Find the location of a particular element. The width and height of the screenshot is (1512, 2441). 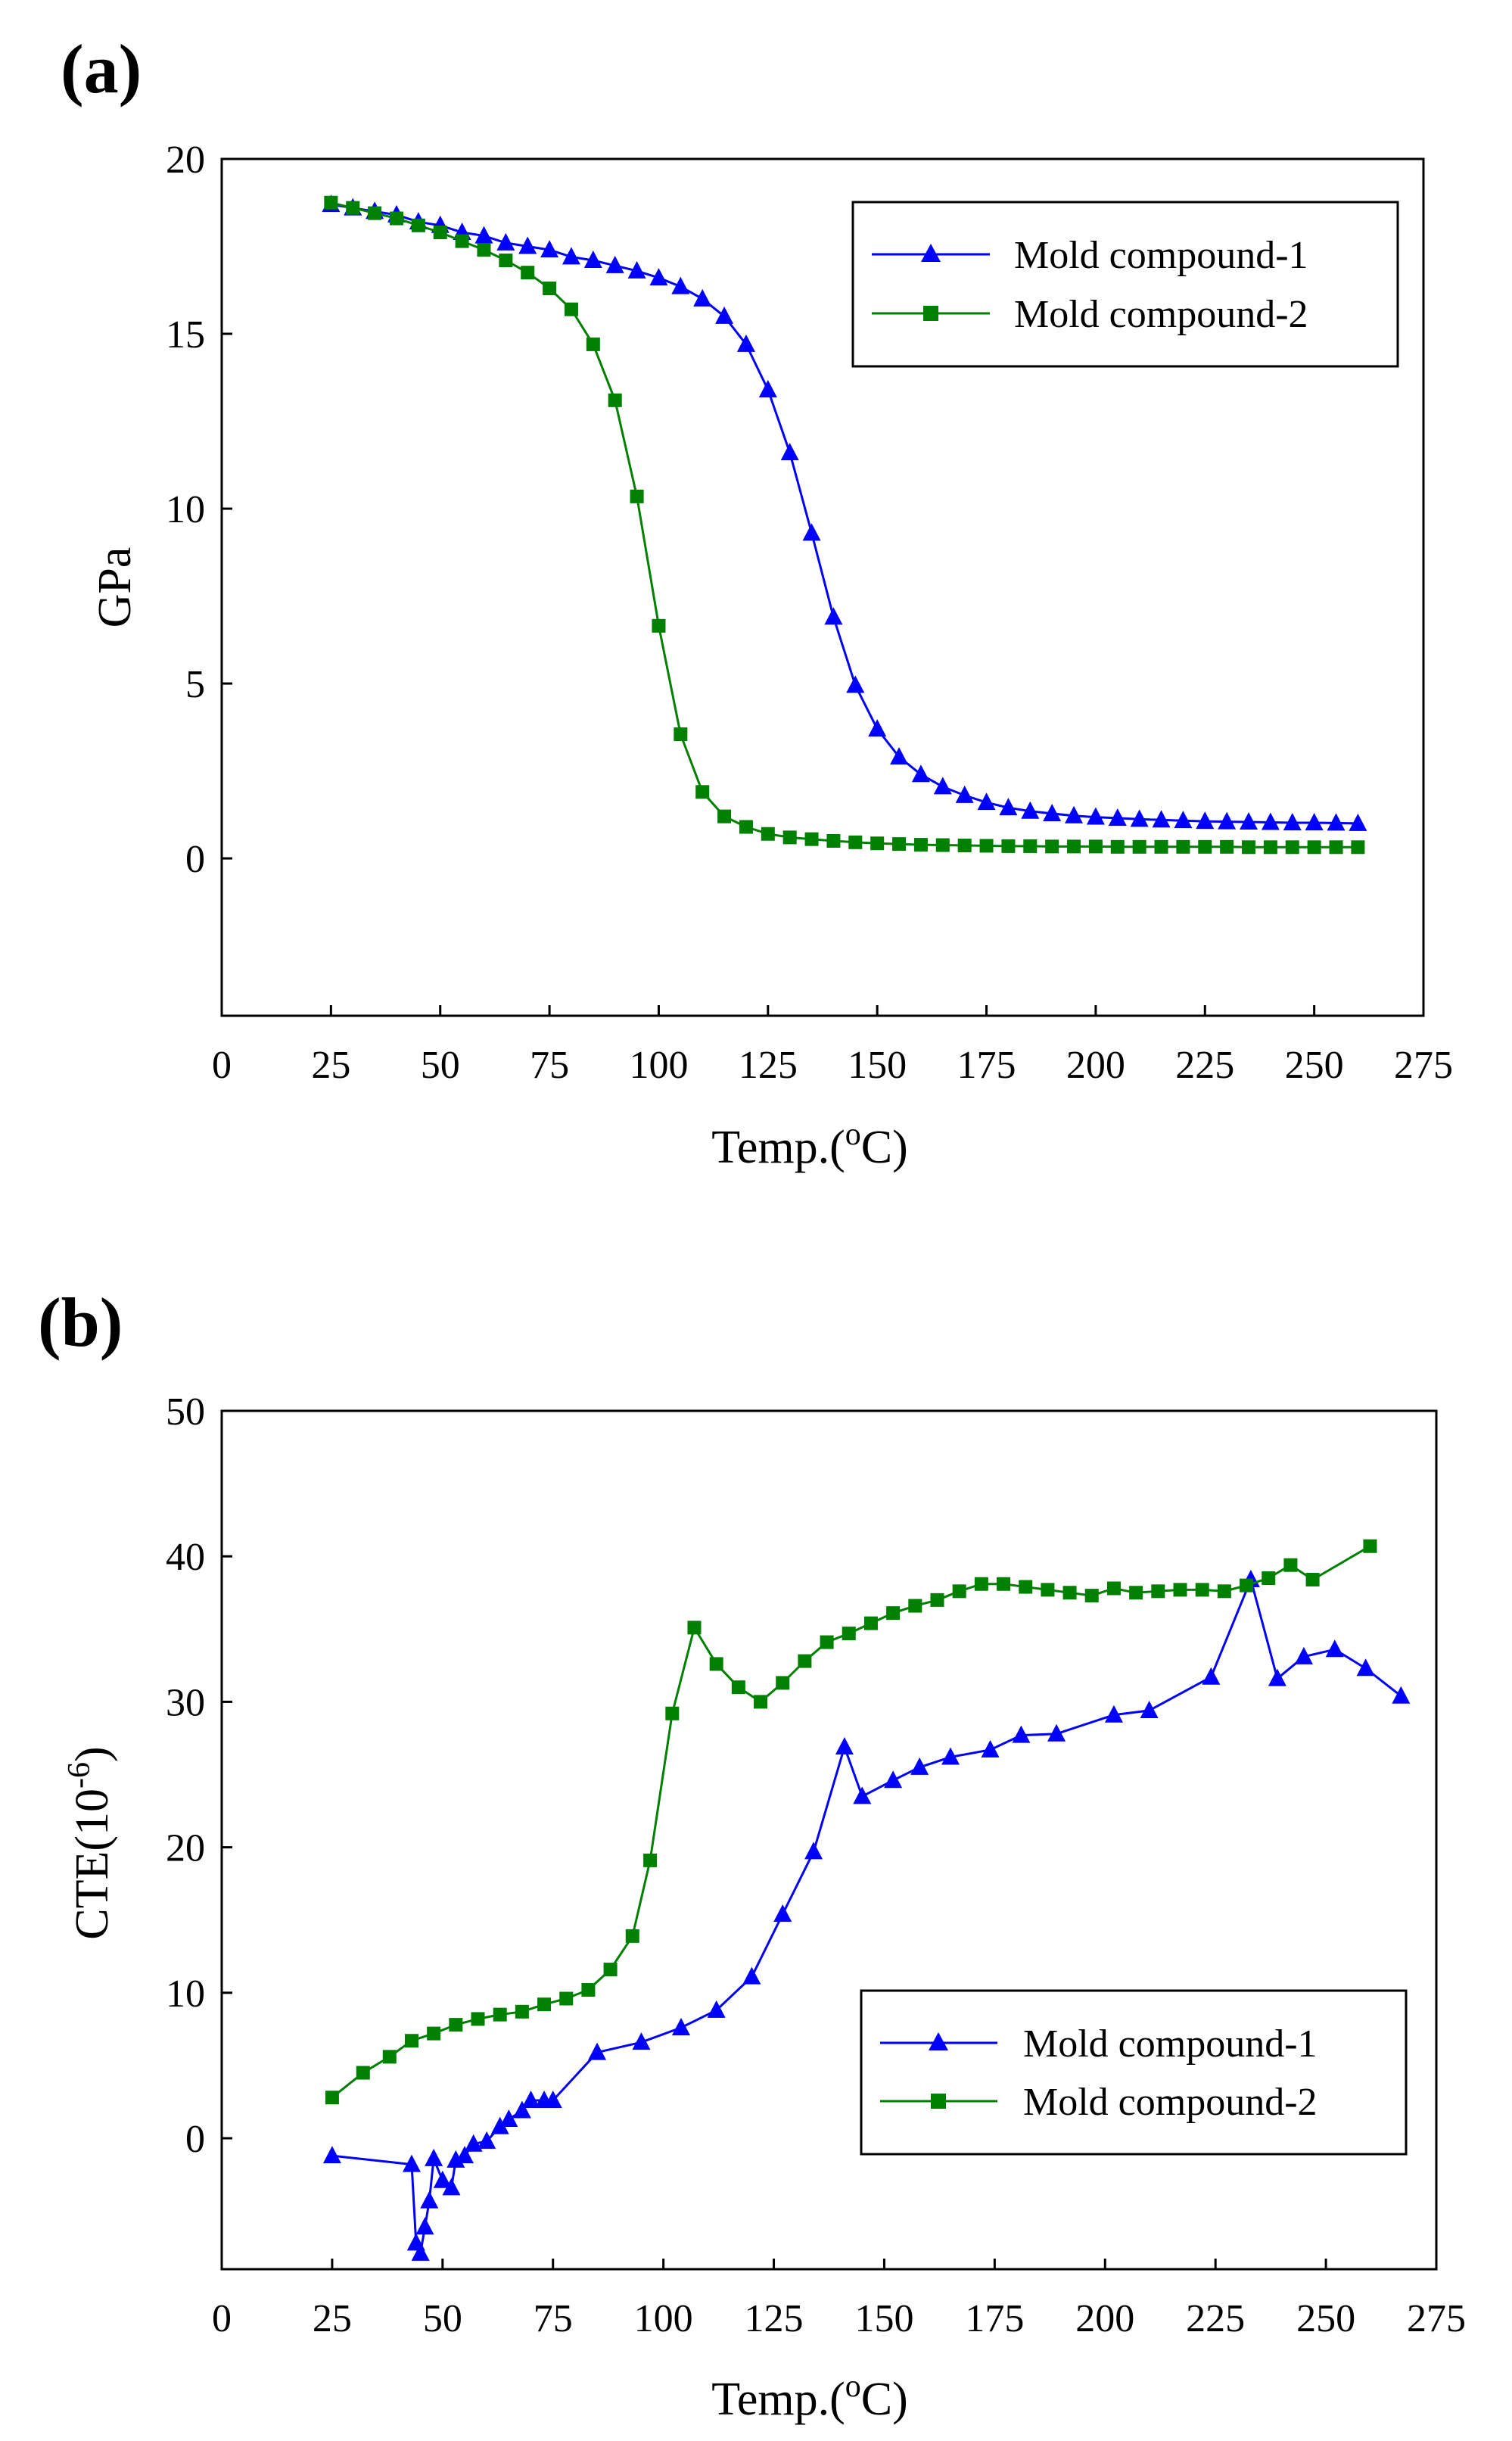

panel-a-x-title-suffix: C) is located at coordinates (884, 1147).